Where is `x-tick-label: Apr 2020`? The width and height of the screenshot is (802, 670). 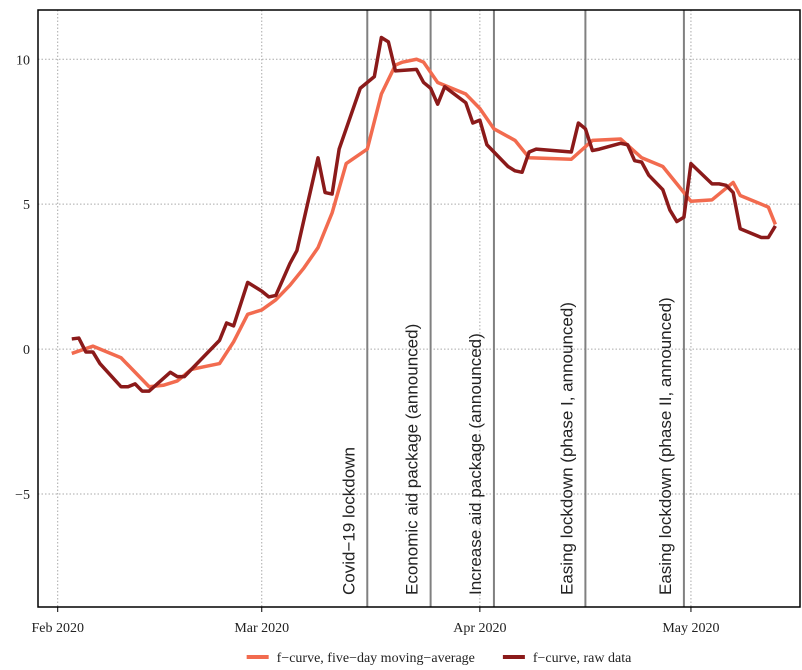
x-tick-label: Apr 2020 is located at coordinates (479, 628).